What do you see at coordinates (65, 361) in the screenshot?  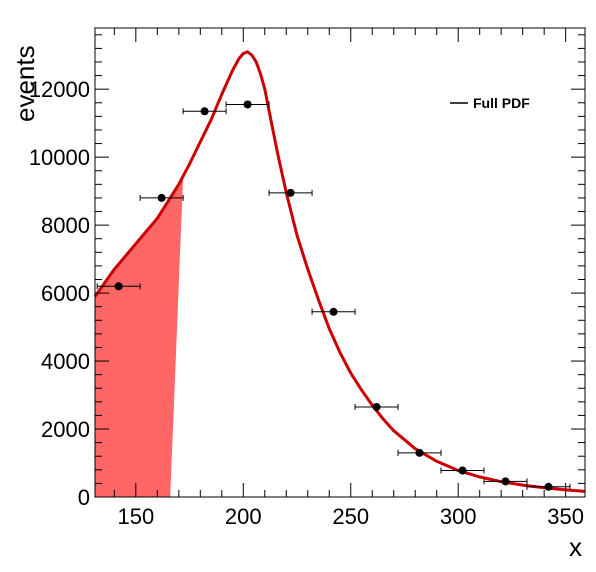 I see `y-tick-label: 4000` at bounding box center [65, 361].